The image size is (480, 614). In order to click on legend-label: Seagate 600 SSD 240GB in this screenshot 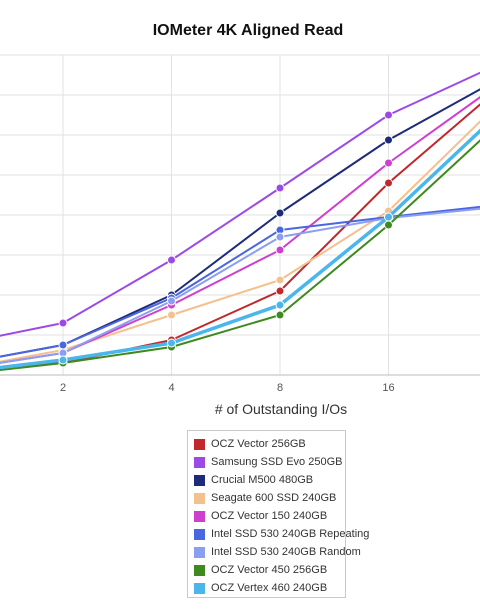, I will do `click(274, 498)`.